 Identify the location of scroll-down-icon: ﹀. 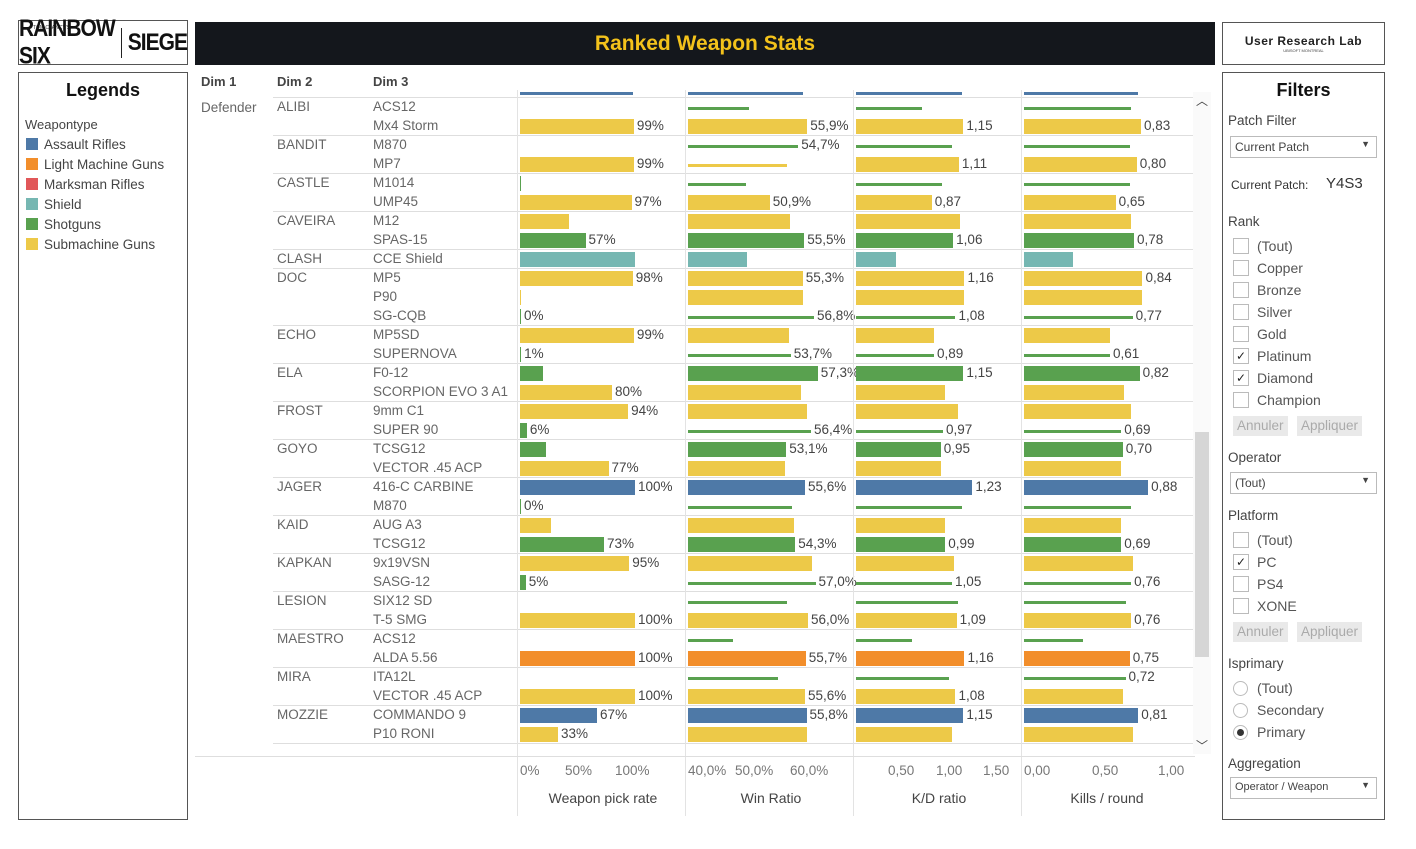
(1202, 746).